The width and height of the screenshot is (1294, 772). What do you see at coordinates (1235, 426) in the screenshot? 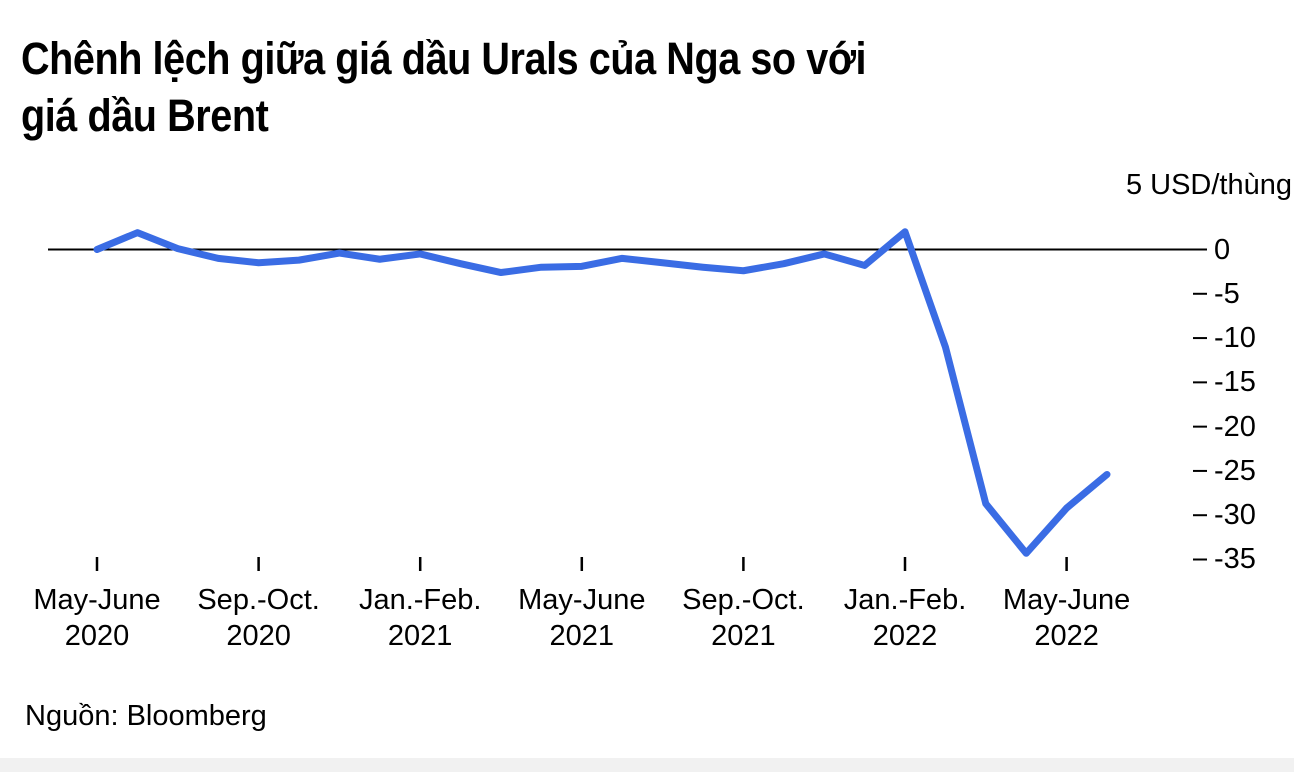
I see `y-axis-tick-label: -20` at bounding box center [1235, 426].